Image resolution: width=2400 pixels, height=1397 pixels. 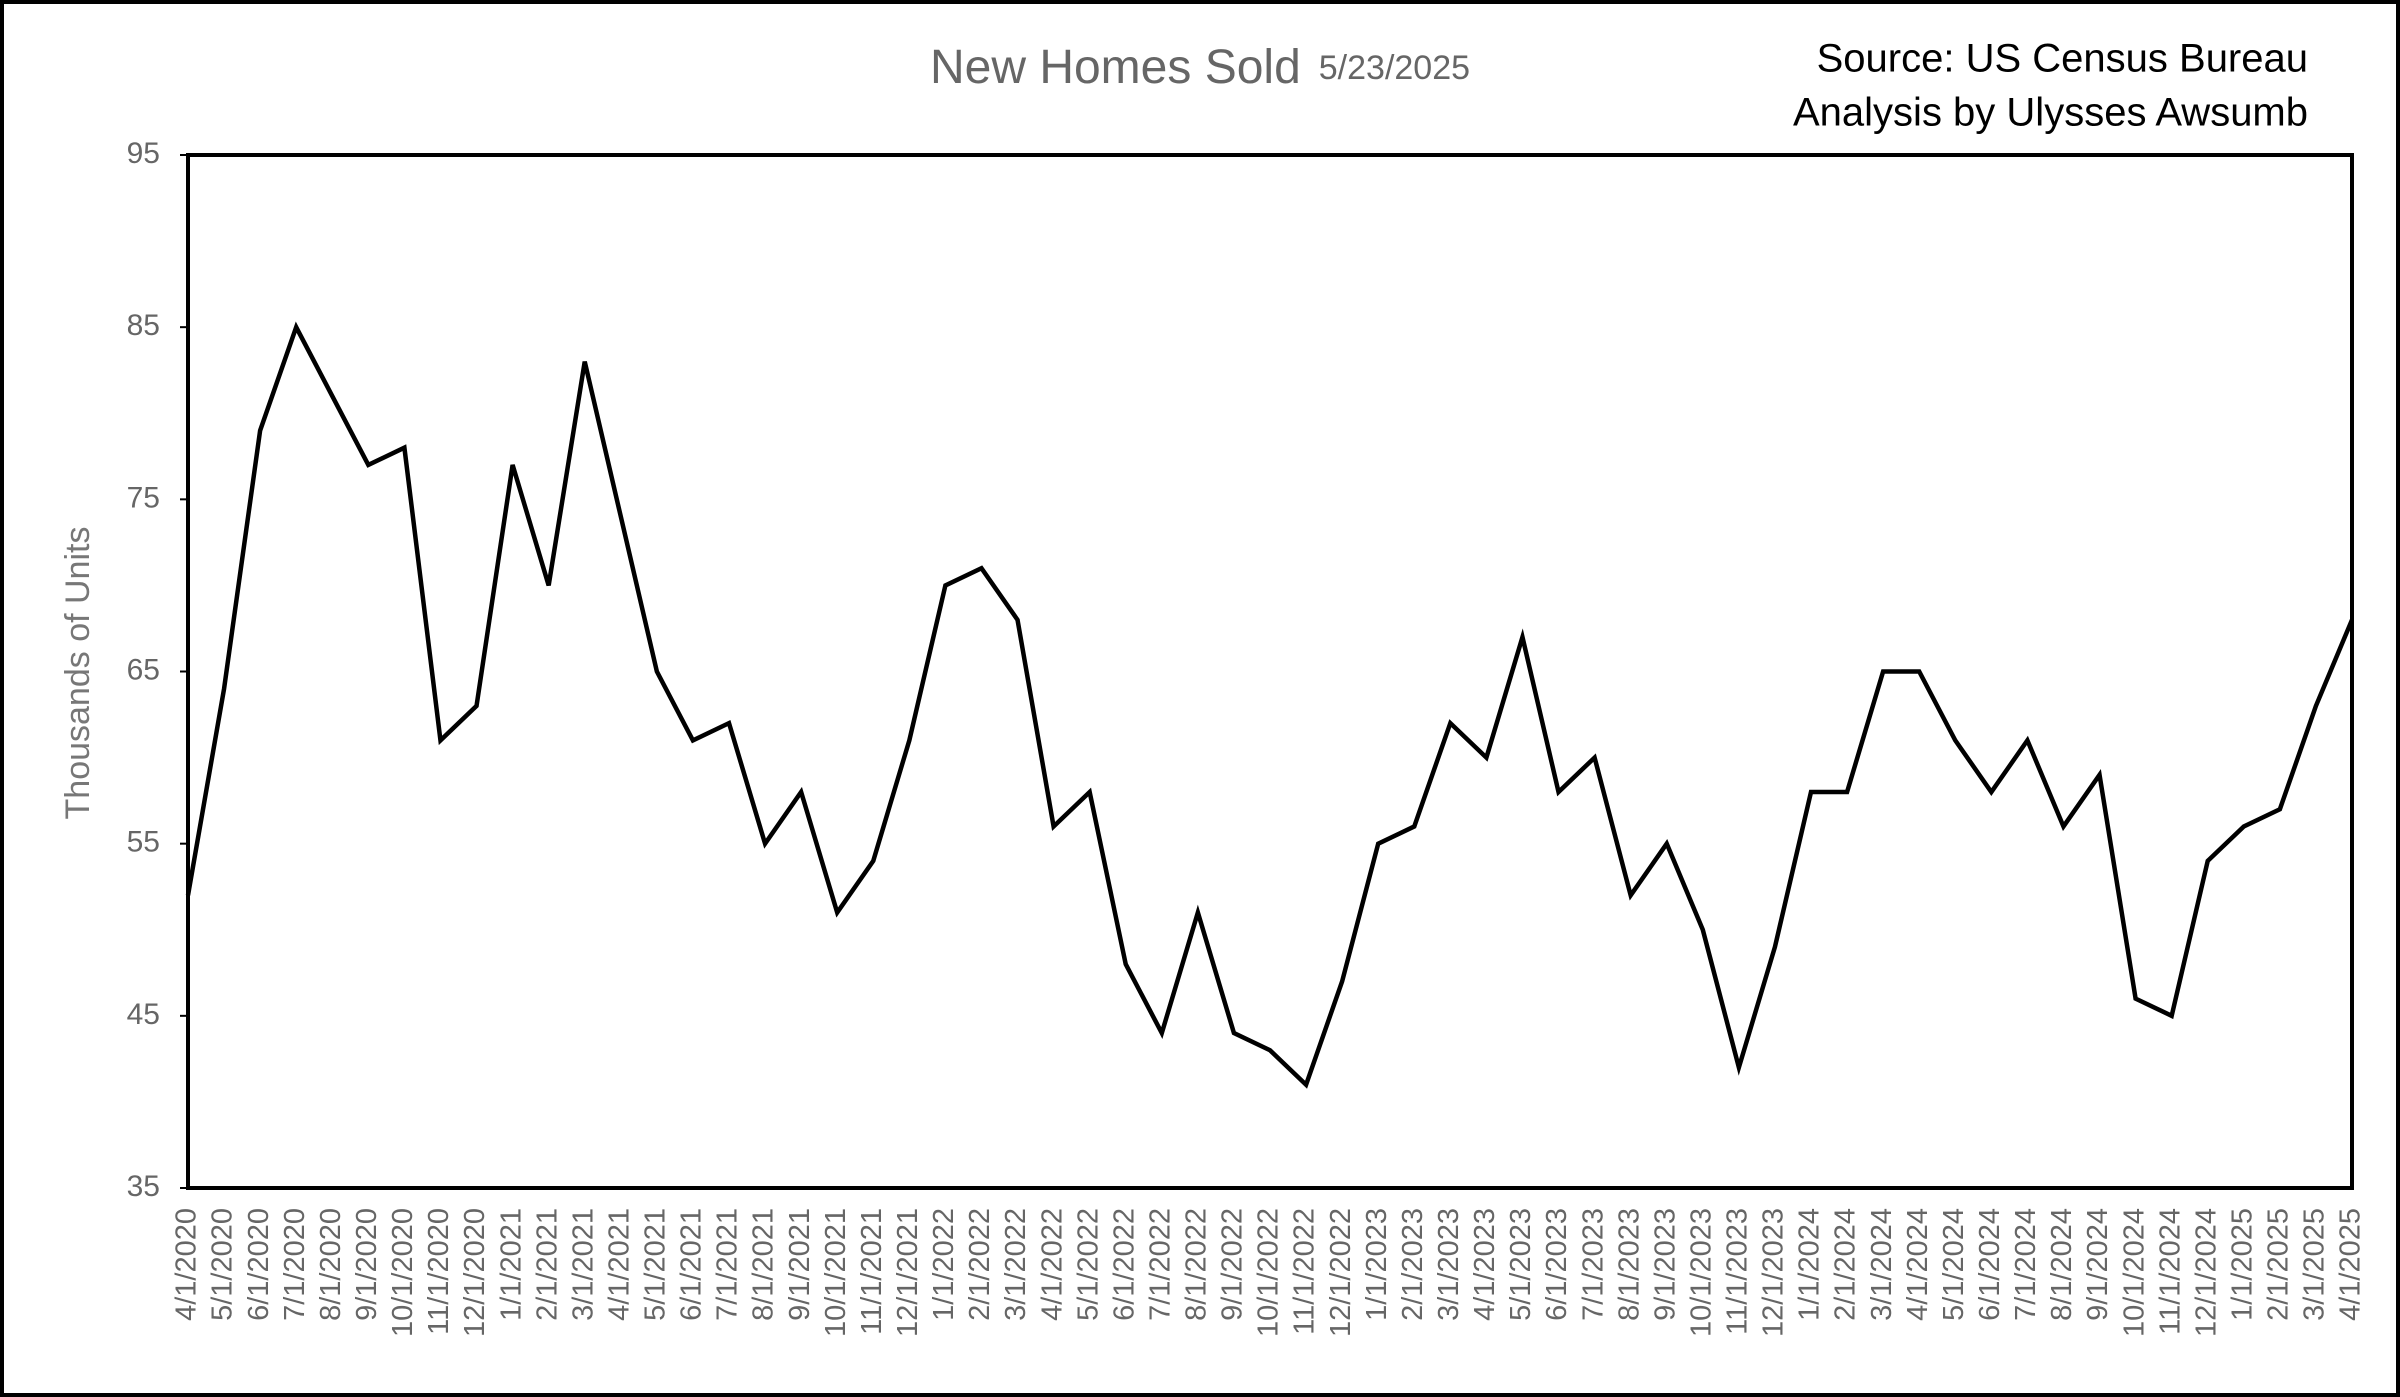 I want to click on y-tick-label: 35, so click(x=143, y=1186).